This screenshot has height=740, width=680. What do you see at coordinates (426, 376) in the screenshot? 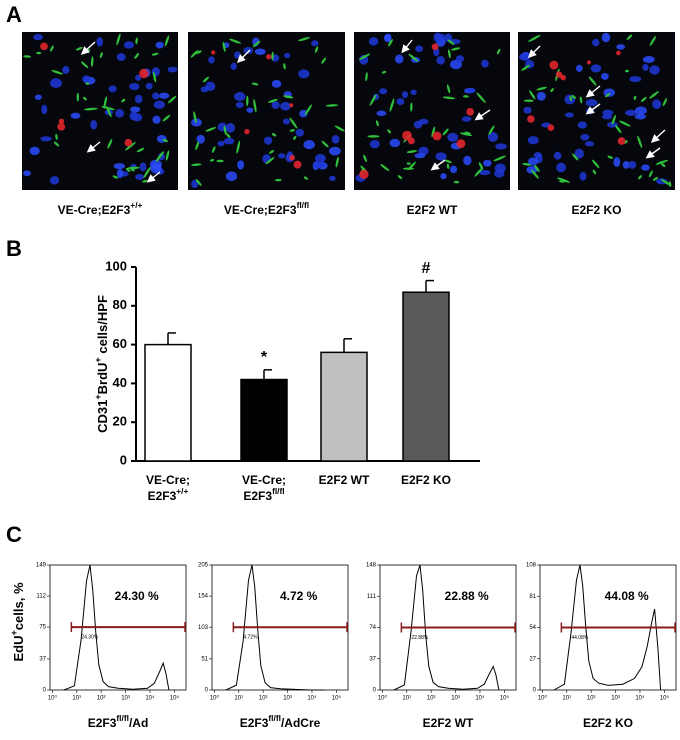
I see `bar` at bounding box center [426, 376].